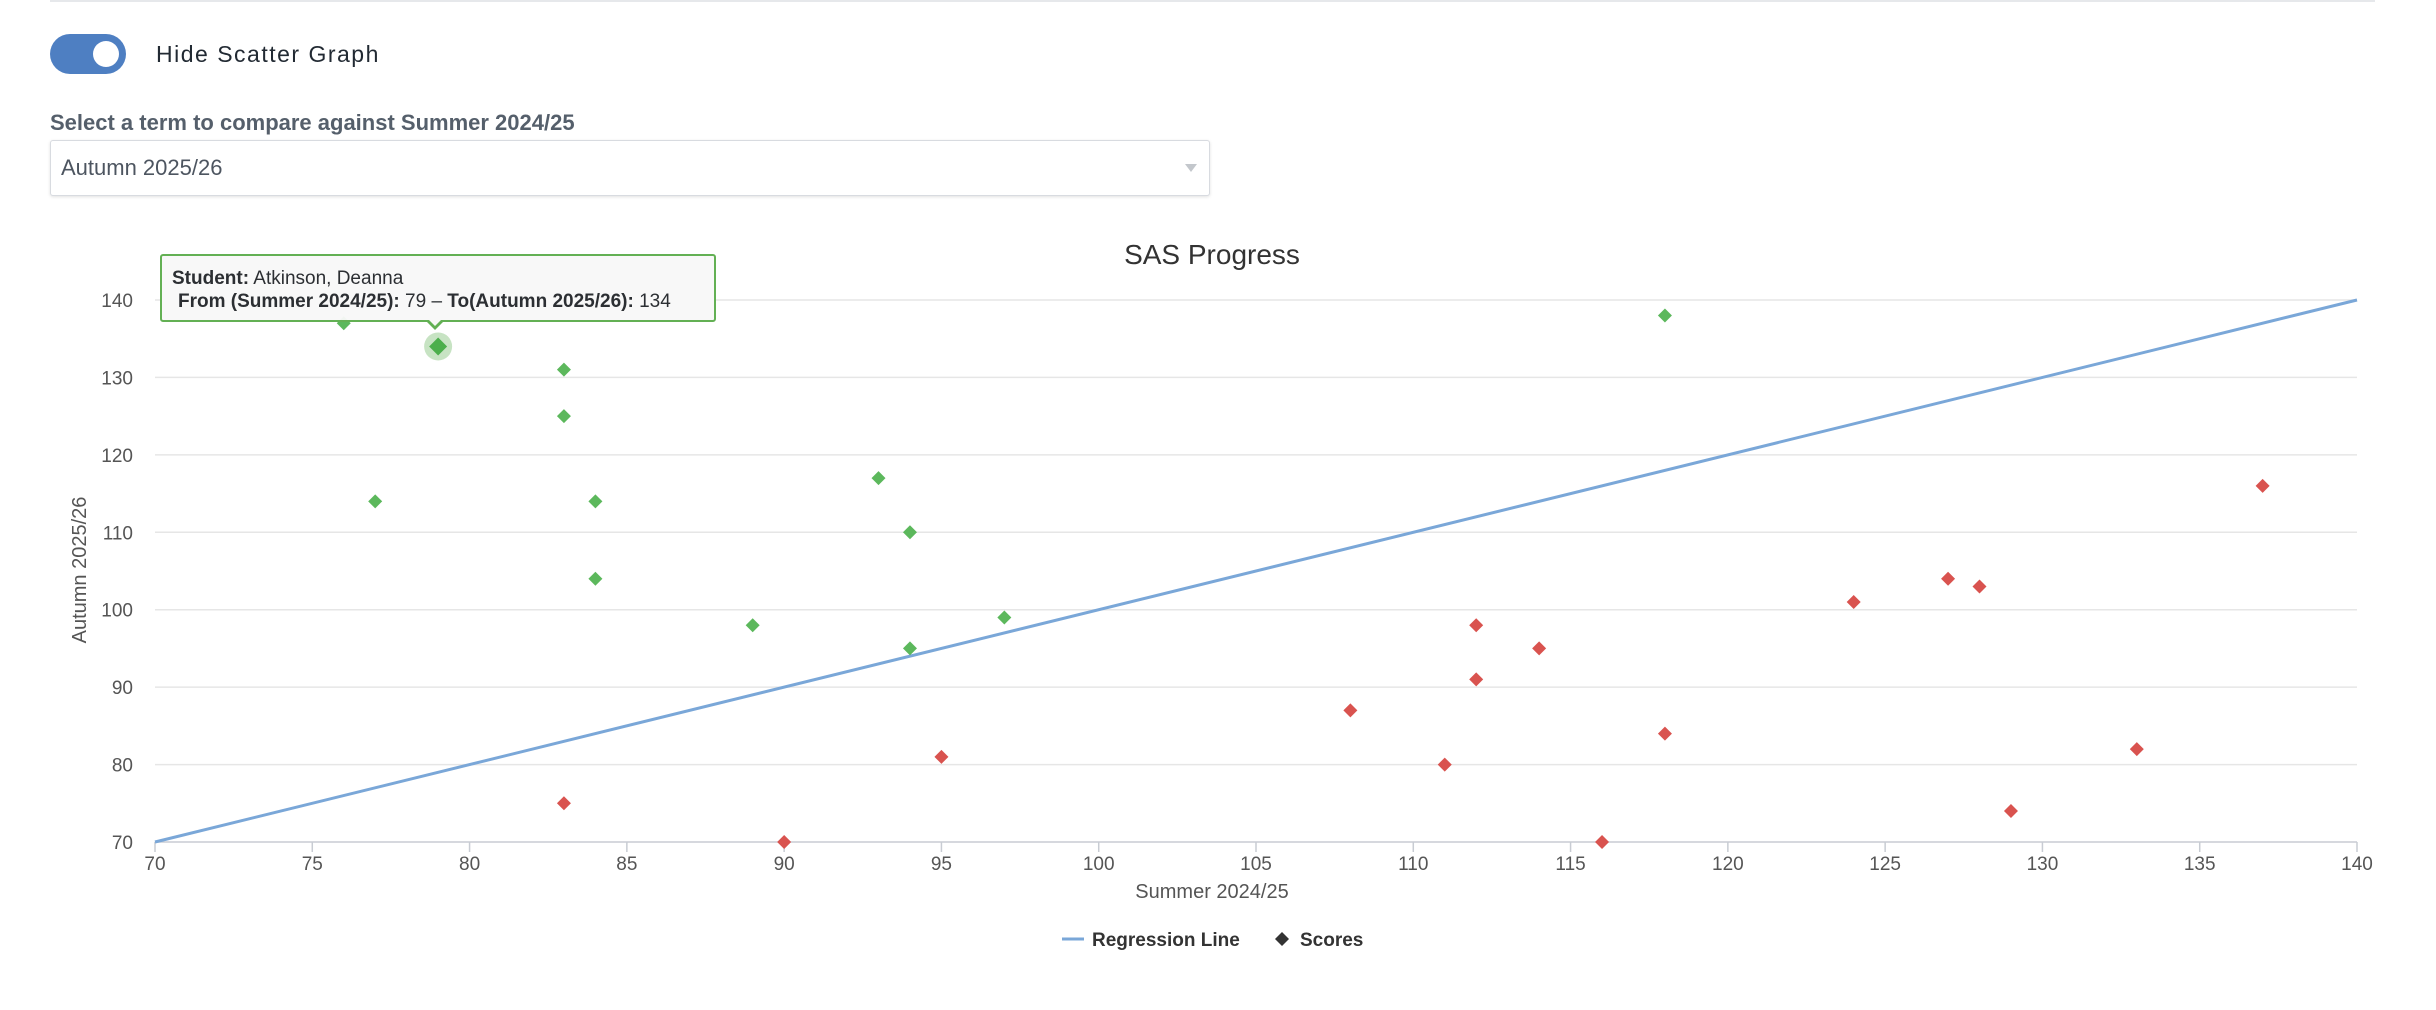  Describe the element at coordinates (1331, 940) in the screenshot. I see `legend-scores-label: Scores` at that location.